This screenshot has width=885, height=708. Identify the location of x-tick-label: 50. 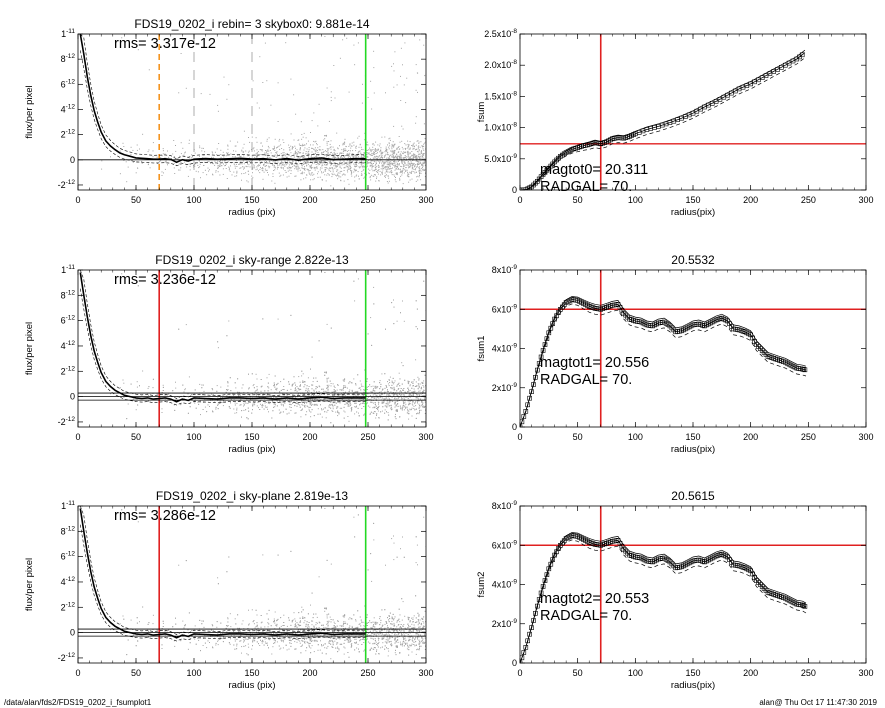
(136, 200).